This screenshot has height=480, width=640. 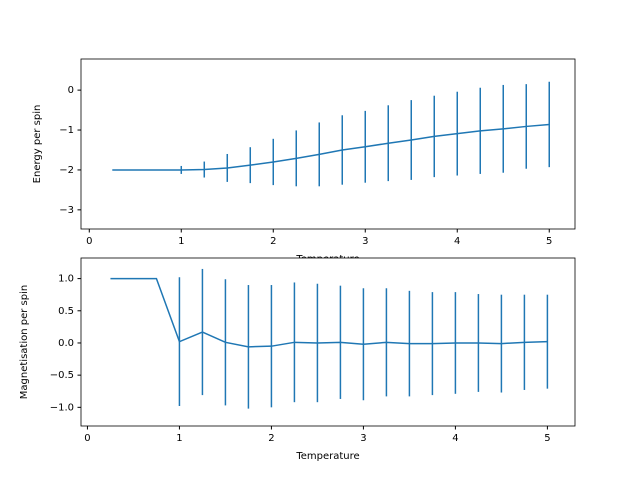 What do you see at coordinates (62, 407) in the screenshot?
I see `y-tick-label: −1.0` at bounding box center [62, 407].